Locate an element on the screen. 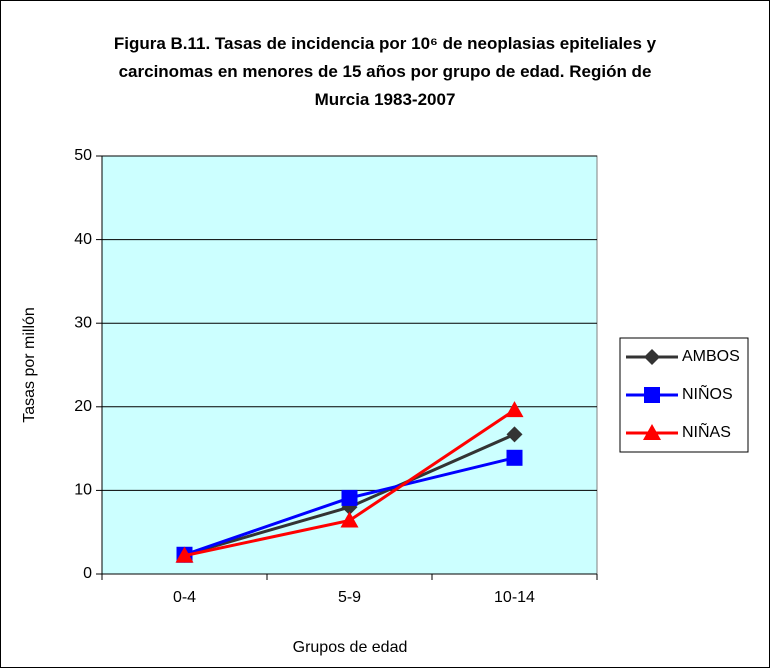  x-tick-label: 0-4 is located at coordinates (184, 597).